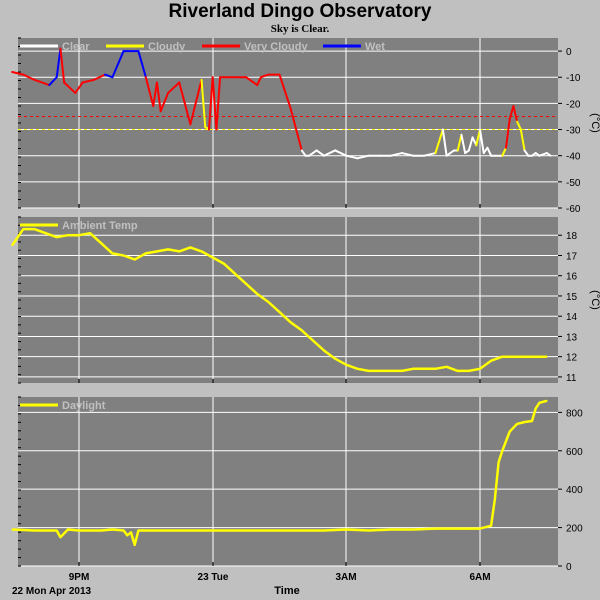  What do you see at coordinates (572, 236) in the screenshot?
I see `y-tick-label: 18` at bounding box center [572, 236].